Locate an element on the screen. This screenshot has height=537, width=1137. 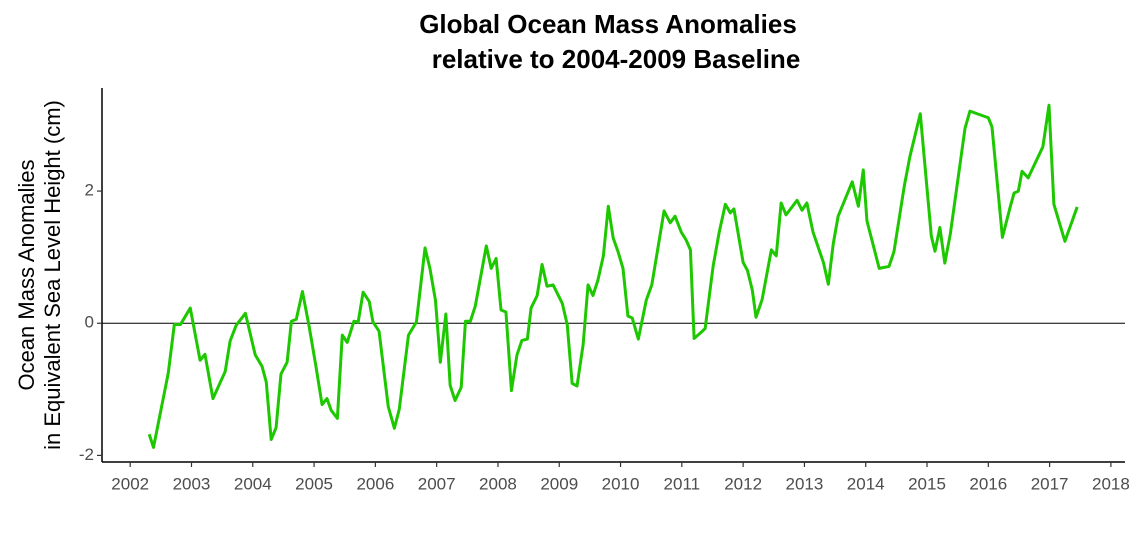
x-tick-label: 2004 is located at coordinates (253, 483).